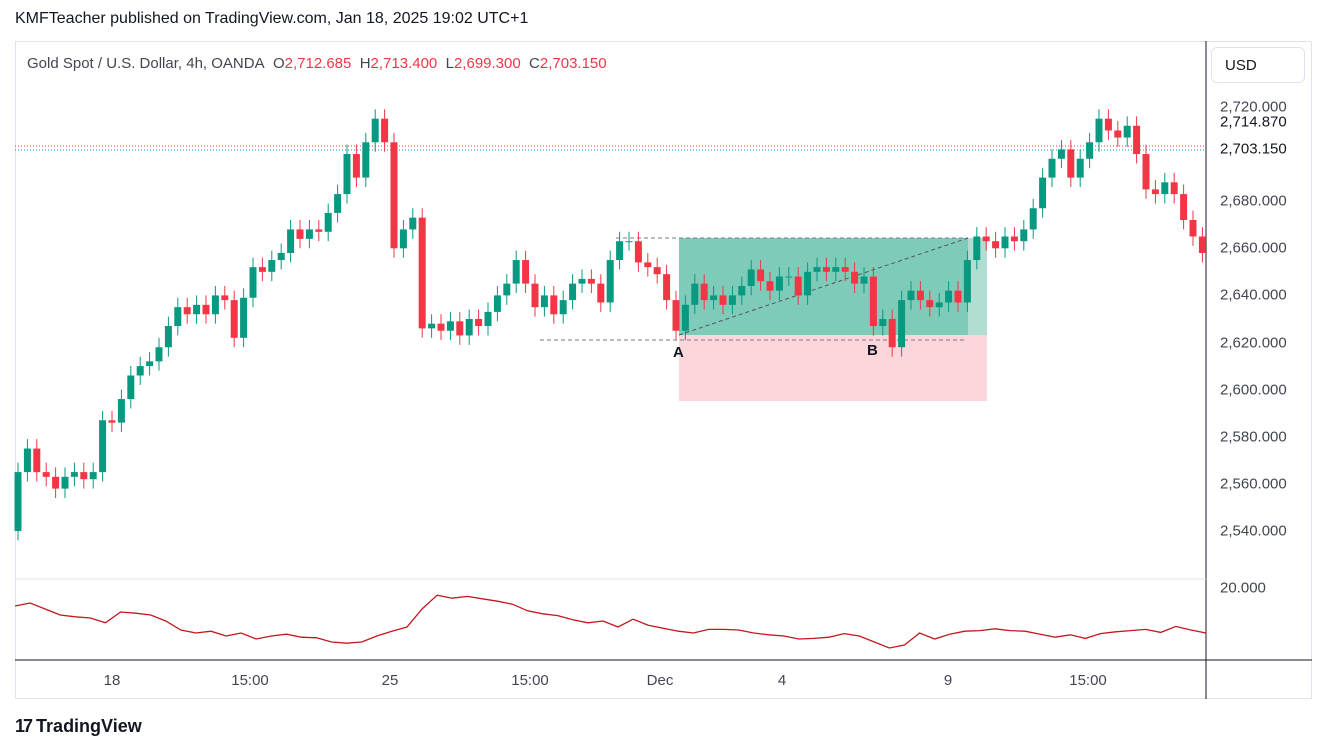 This screenshot has height=754, width=1328. Describe the element at coordinates (1243, 588) in the screenshot. I see `indicator-axis-label: 20.000` at that location.